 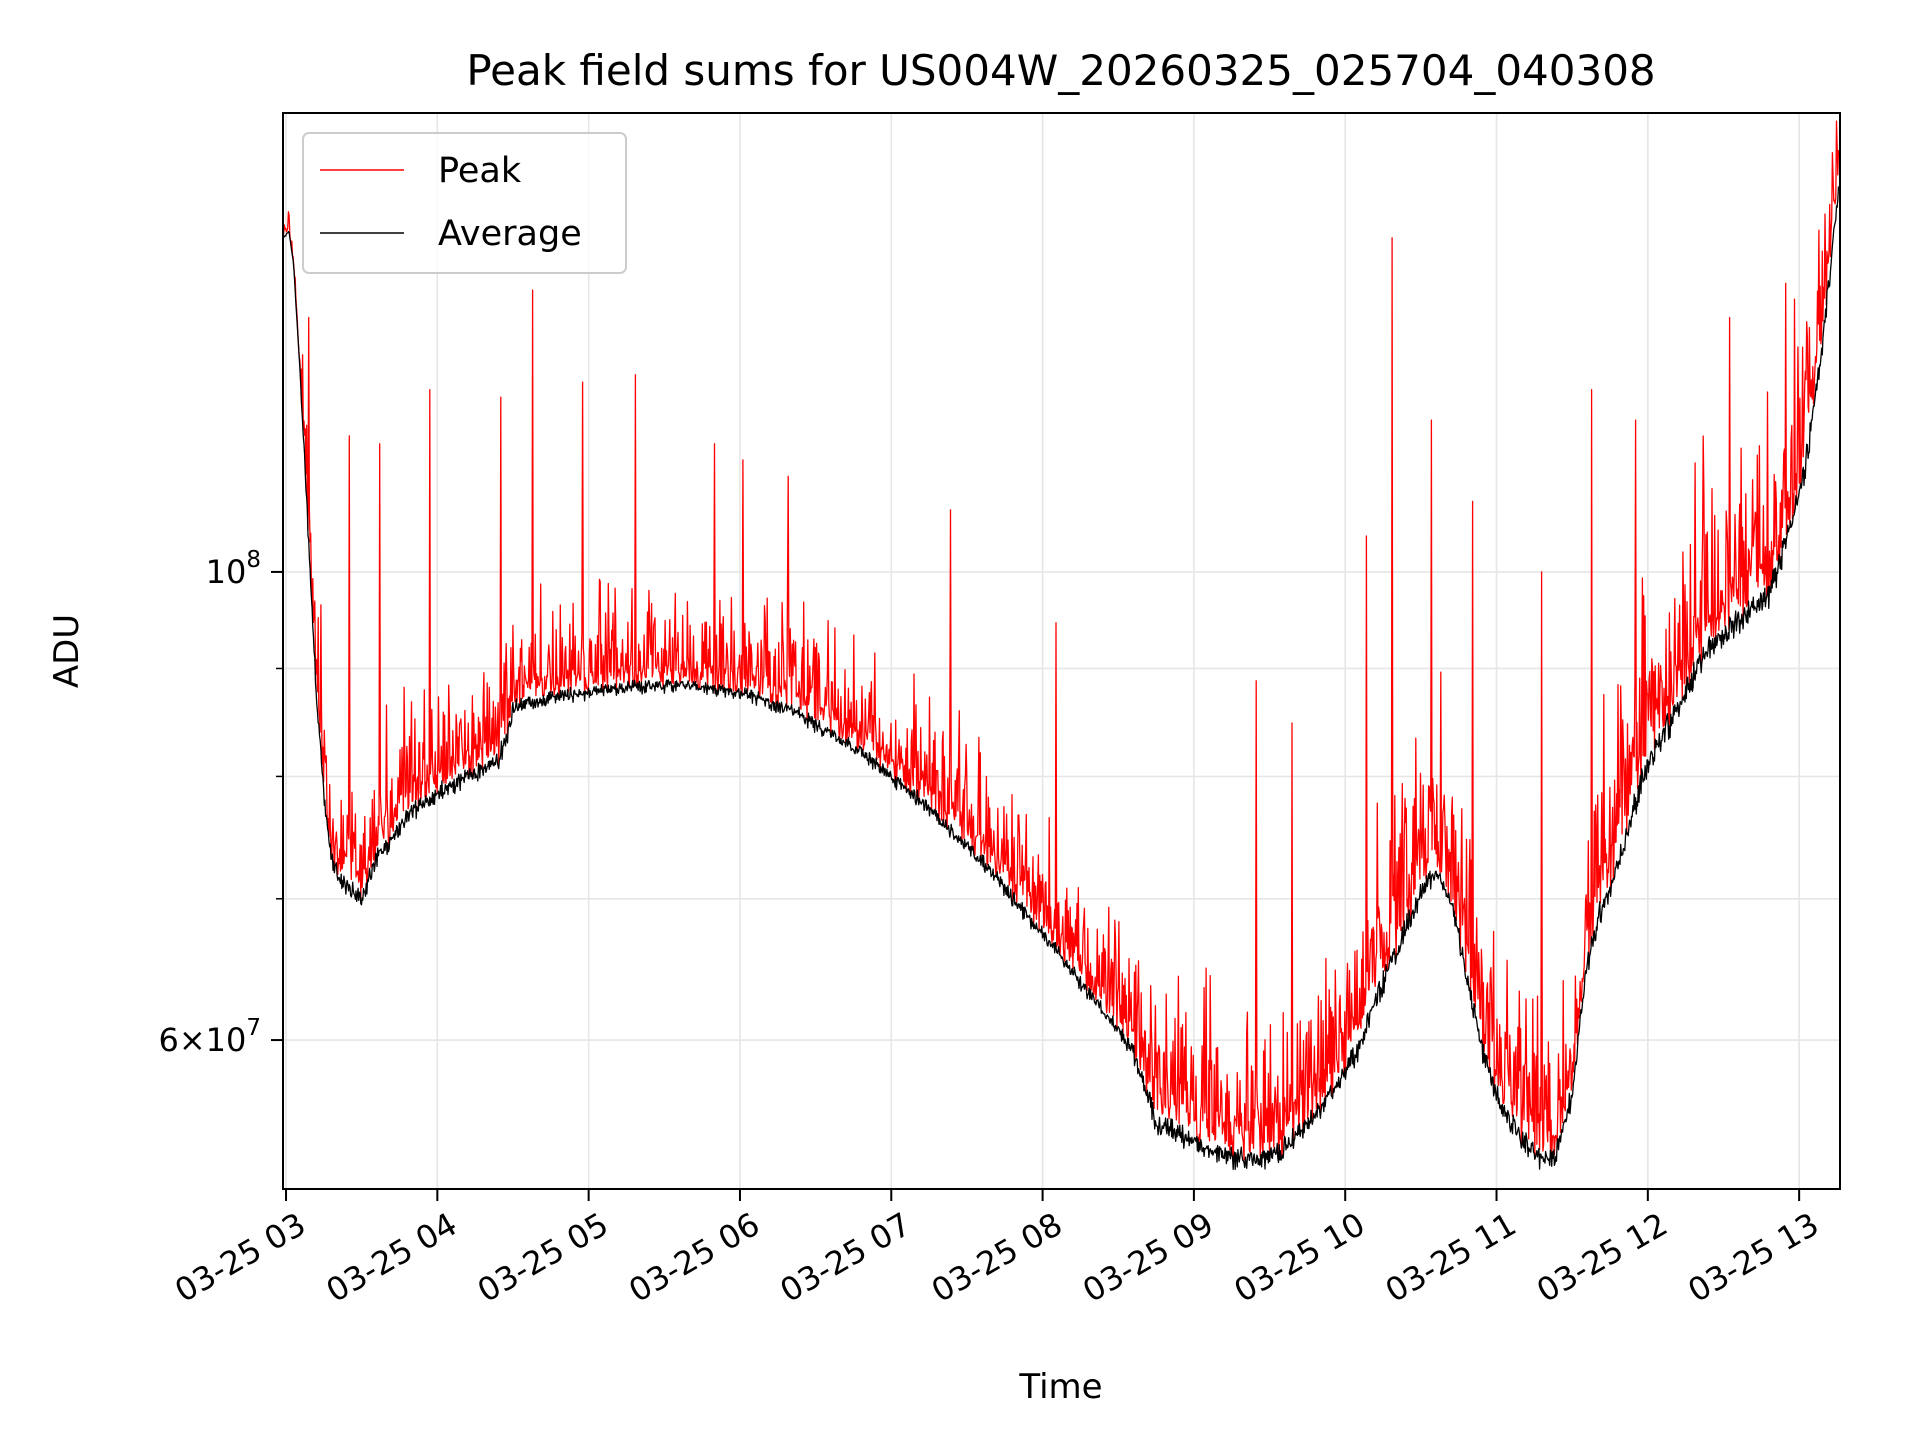 What do you see at coordinates (233, 569) in the screenshot?
I see `y-tick-label: 108` at bounding box center [233, 569].